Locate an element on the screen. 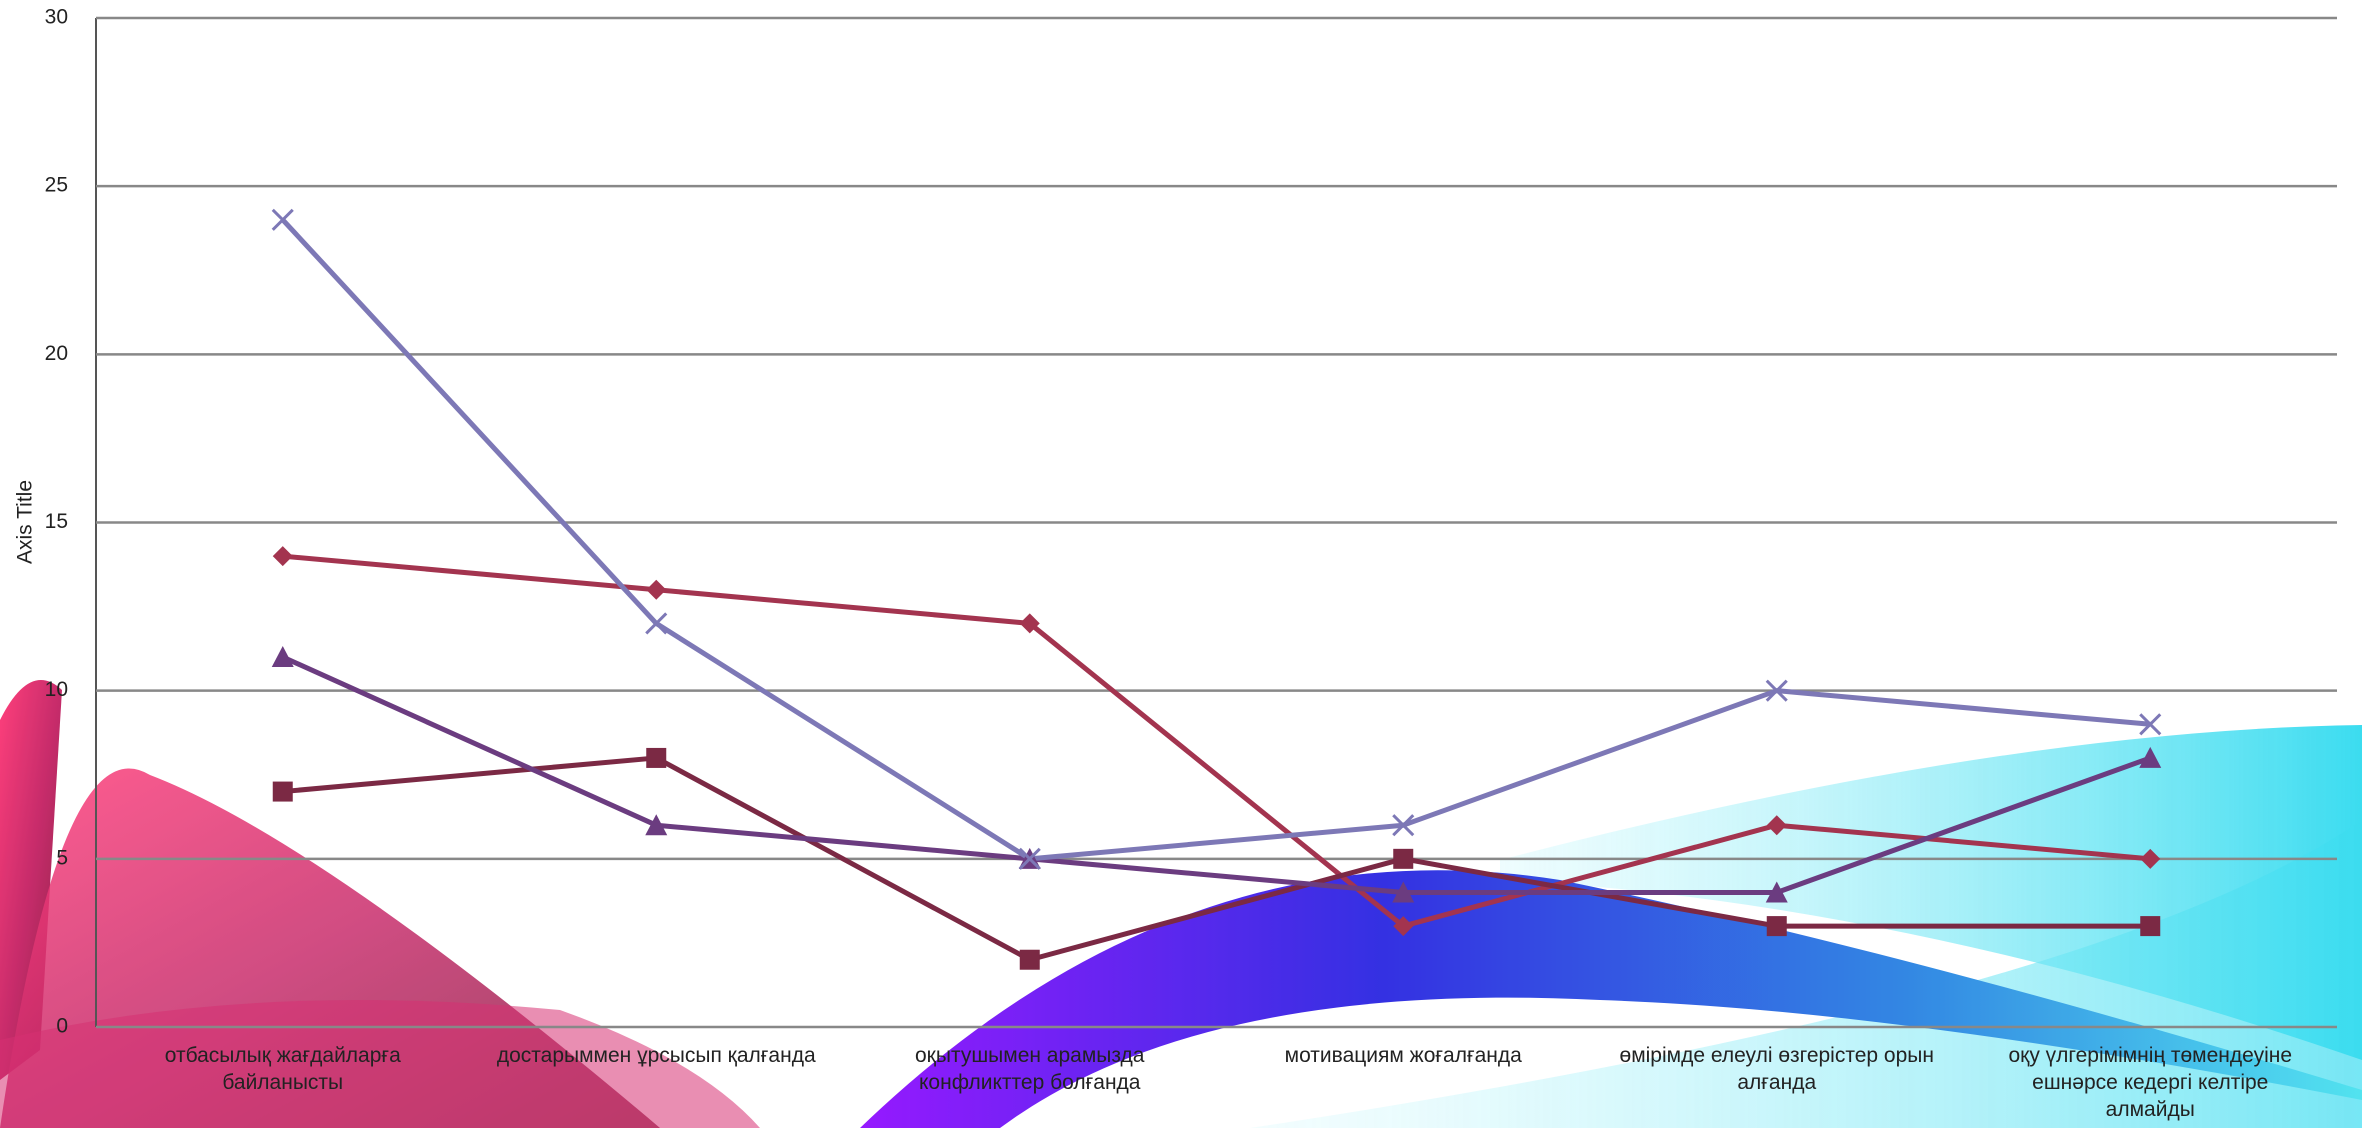  x-tick-label: мотивациям жоғалғанда is located at coordinates (1403, 1055).